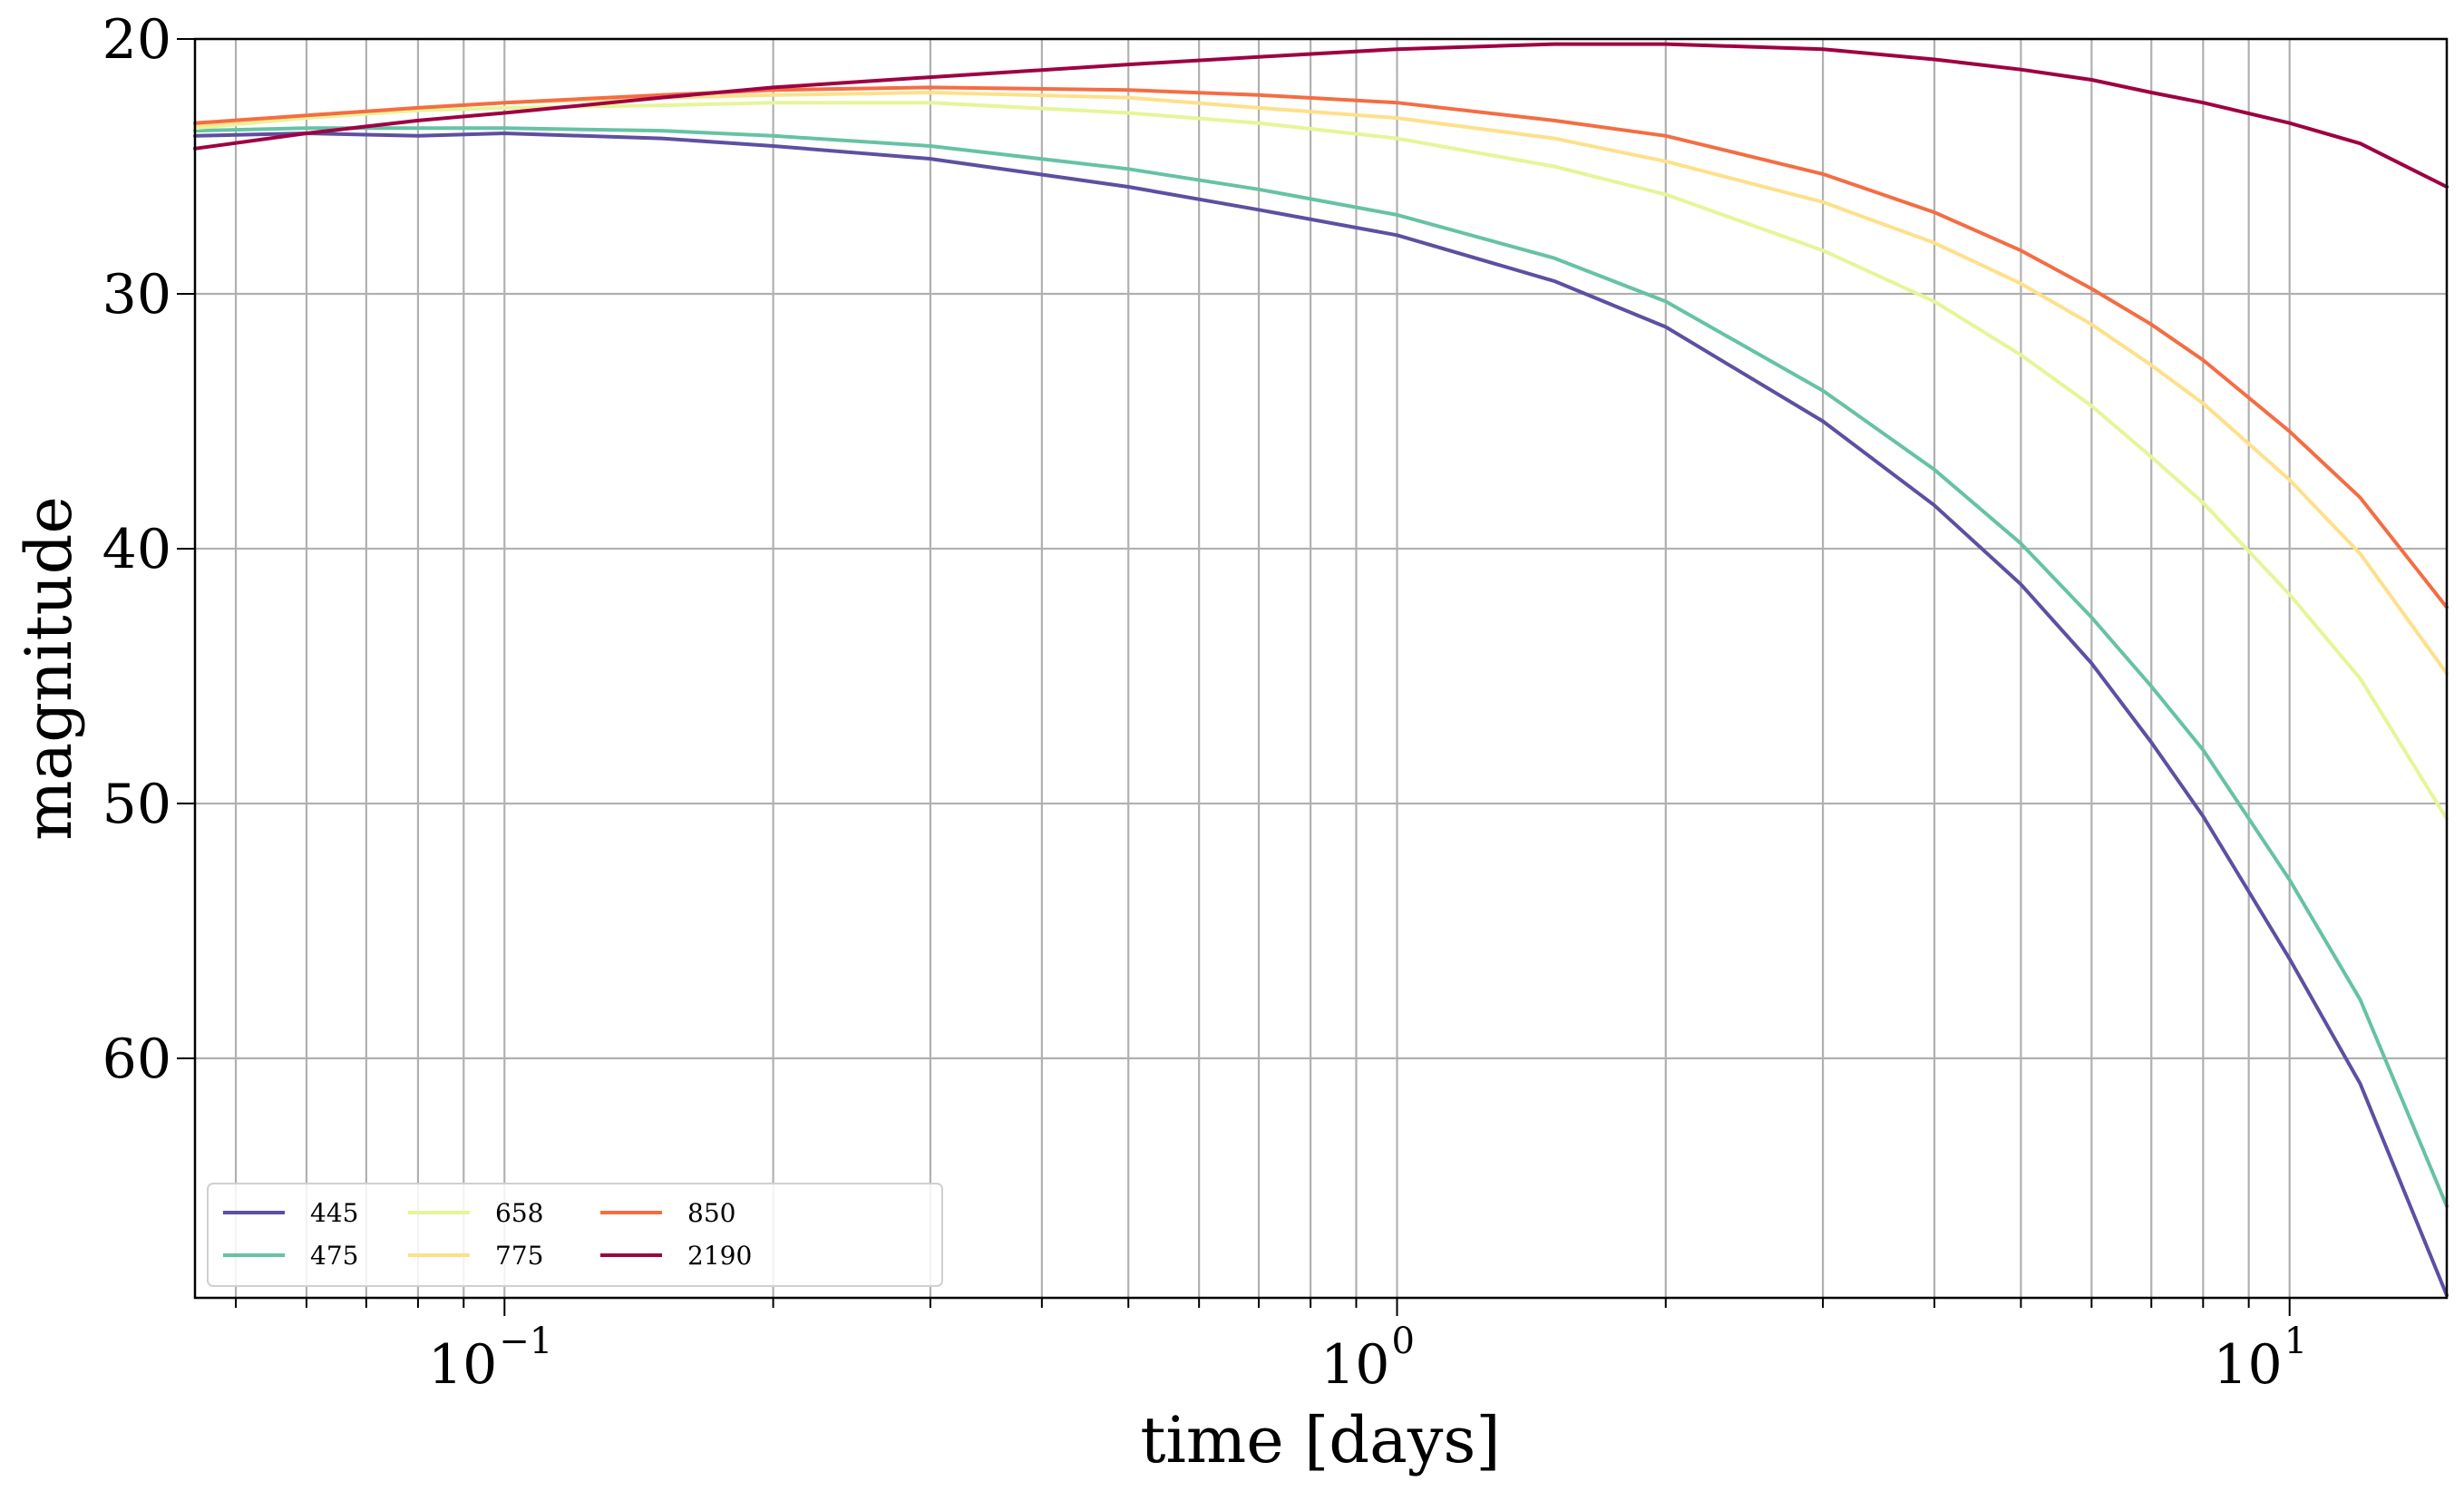 The height and width of the screenshot is (1501, 2464). Describe the element at coordinates (334, 1213) in the screenshot. I see `legend-label: 445` at that location.